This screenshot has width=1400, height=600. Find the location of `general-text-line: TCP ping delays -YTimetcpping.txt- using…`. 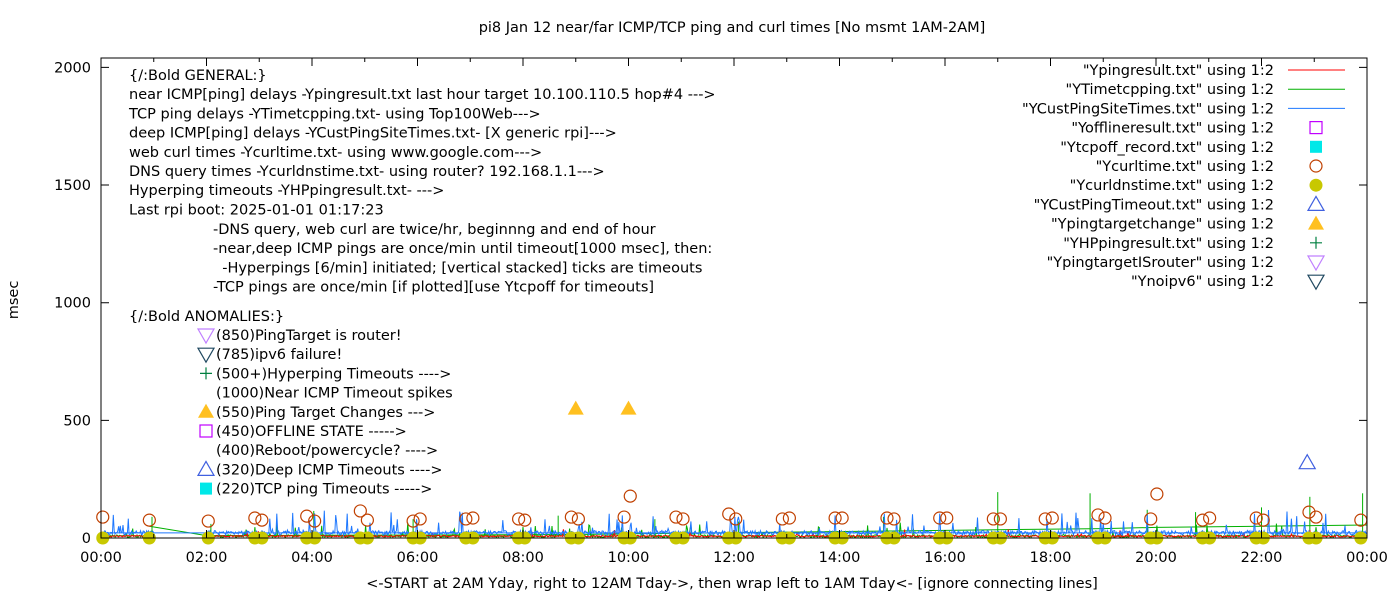

general-text-line: TCP ping delays -YTimetcpping.txt- using… is located at coordinates (334, 114).